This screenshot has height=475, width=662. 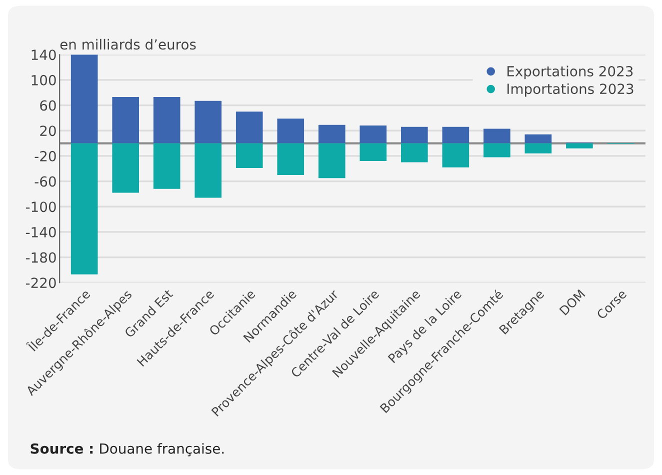 What do you see at coordinates (41, 232) in the screenshot?
I see `y-tick-label: -140` at bounding box center [41, 232].